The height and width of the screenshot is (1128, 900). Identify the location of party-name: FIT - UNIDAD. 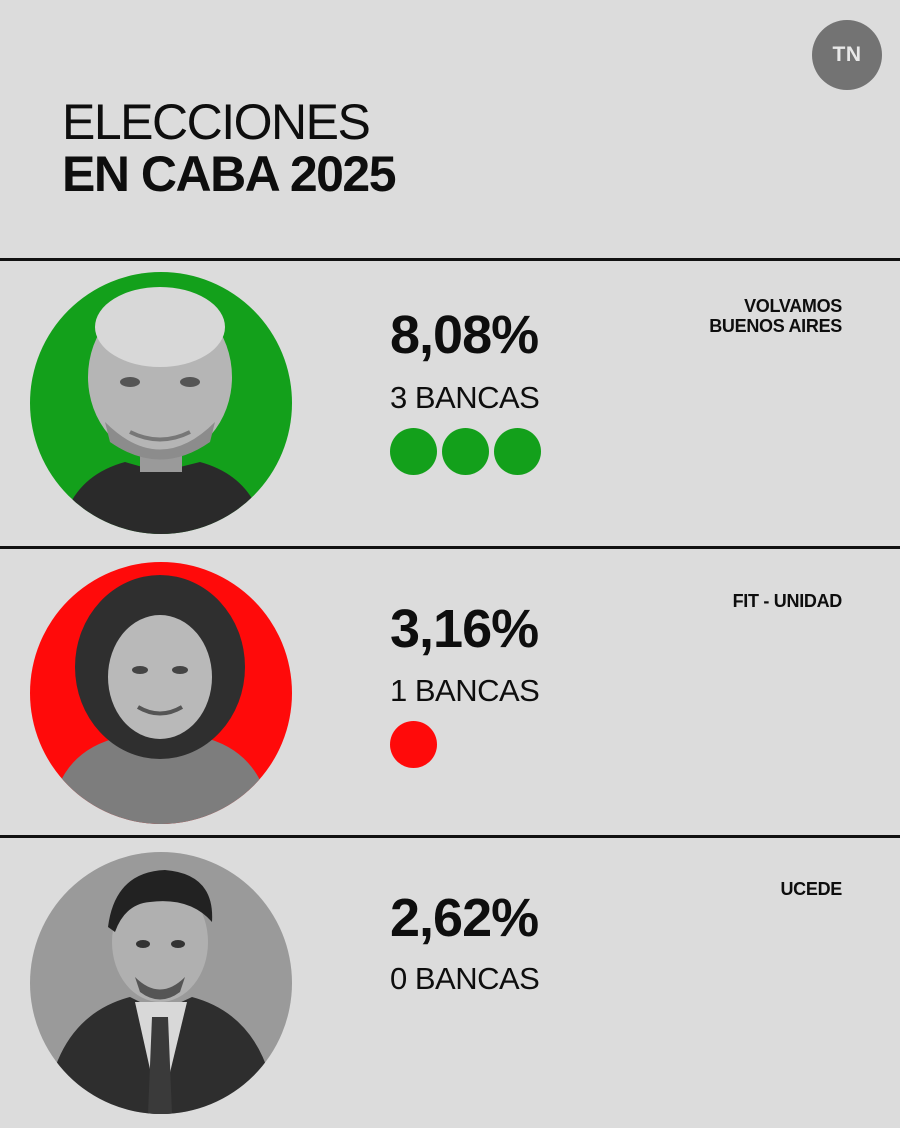
(787, 601).